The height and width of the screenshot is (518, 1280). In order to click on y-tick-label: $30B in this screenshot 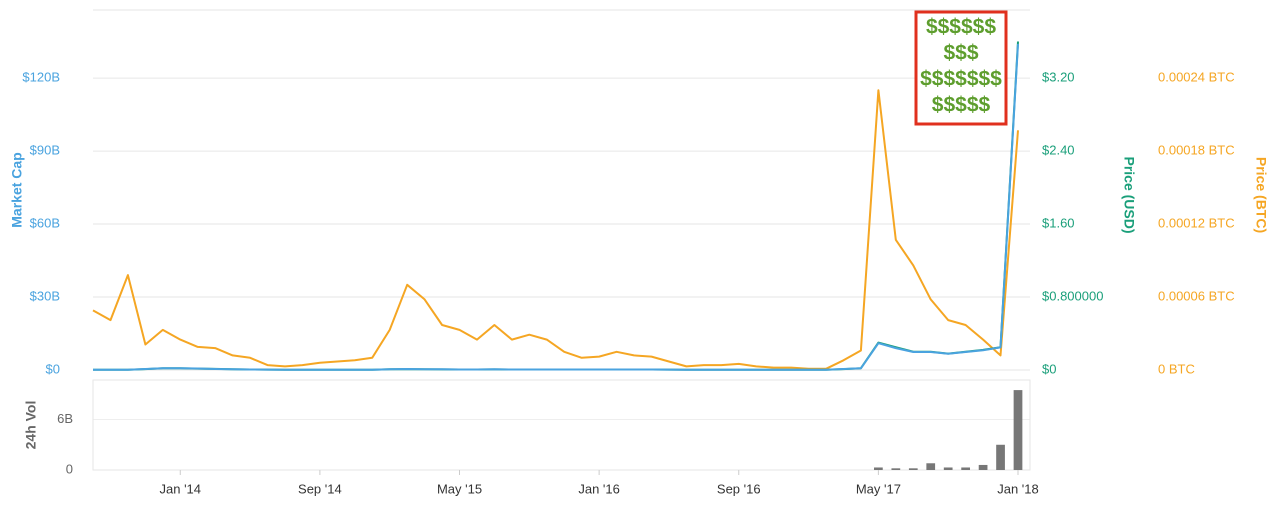, I will do `click(45, 295)`.